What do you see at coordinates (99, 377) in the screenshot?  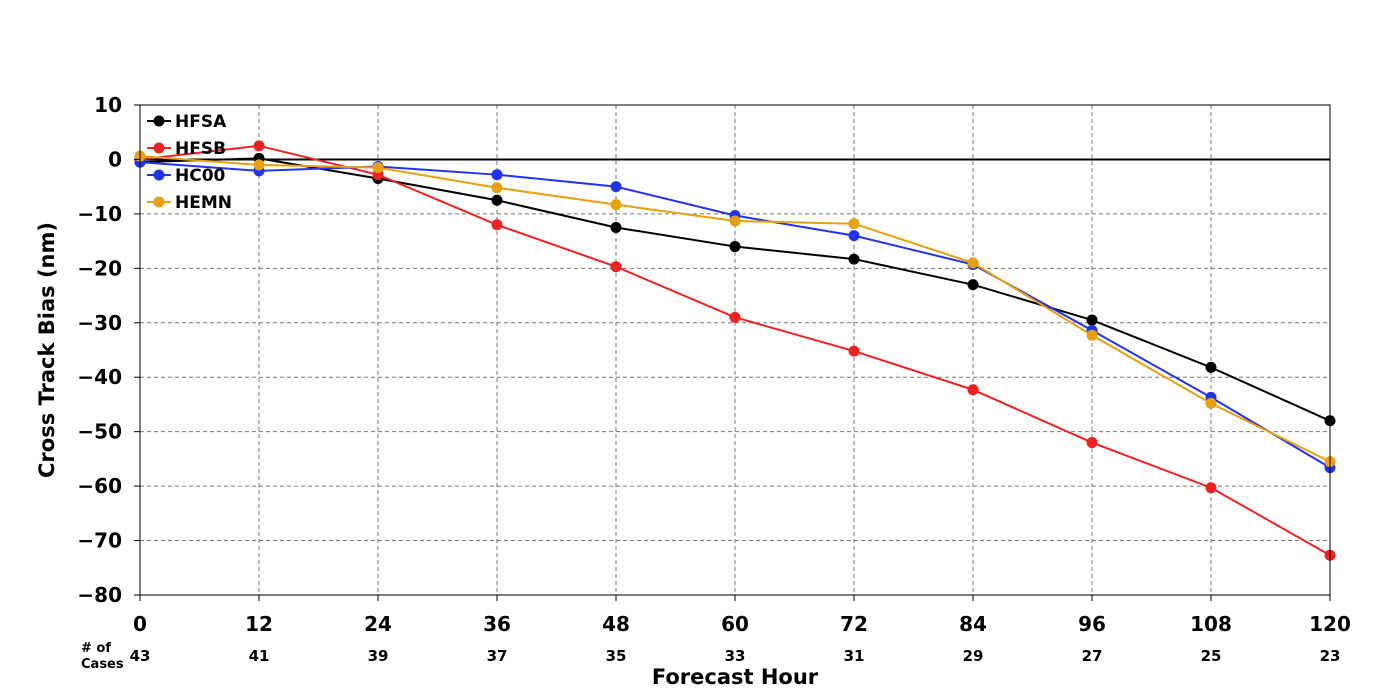 I see `y-tick-label: −40` at bounding box center [99, 377].